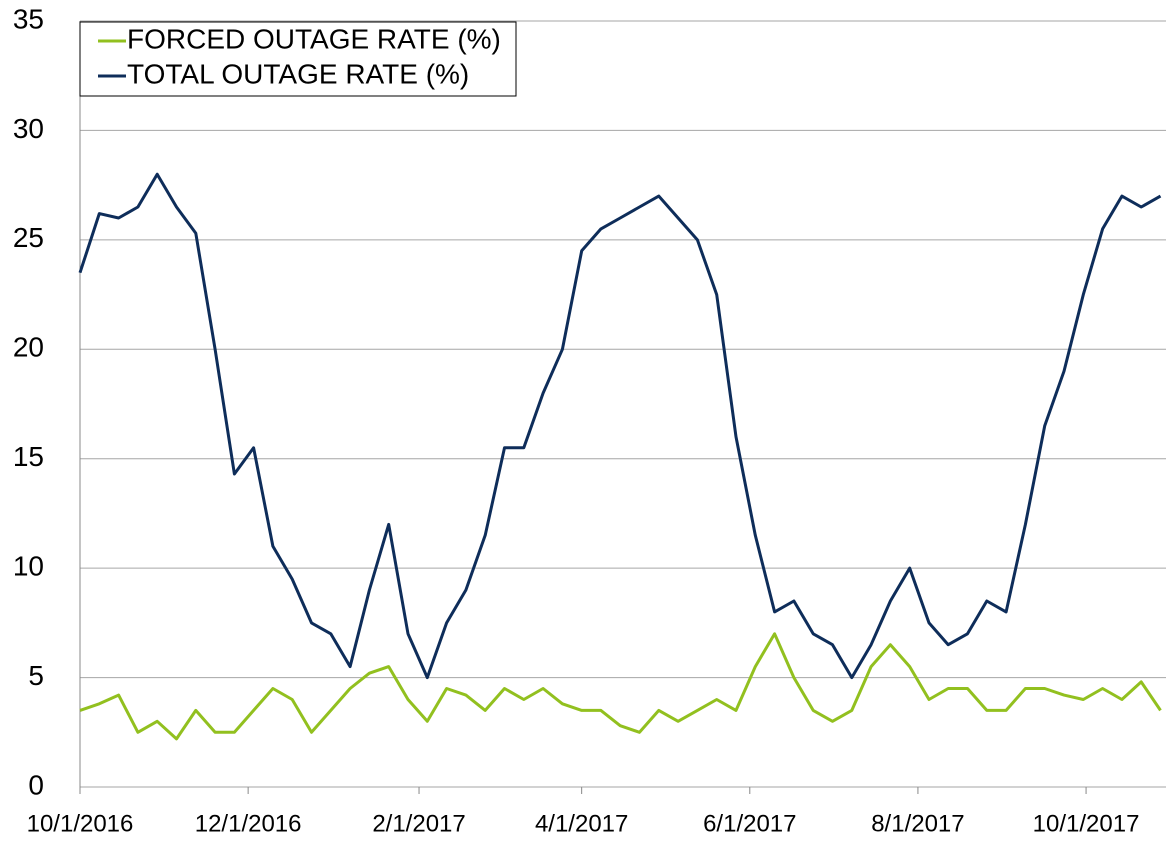  I want to click on legend-label: FORCED OUTAGE RATE (%), so click(314, 38).